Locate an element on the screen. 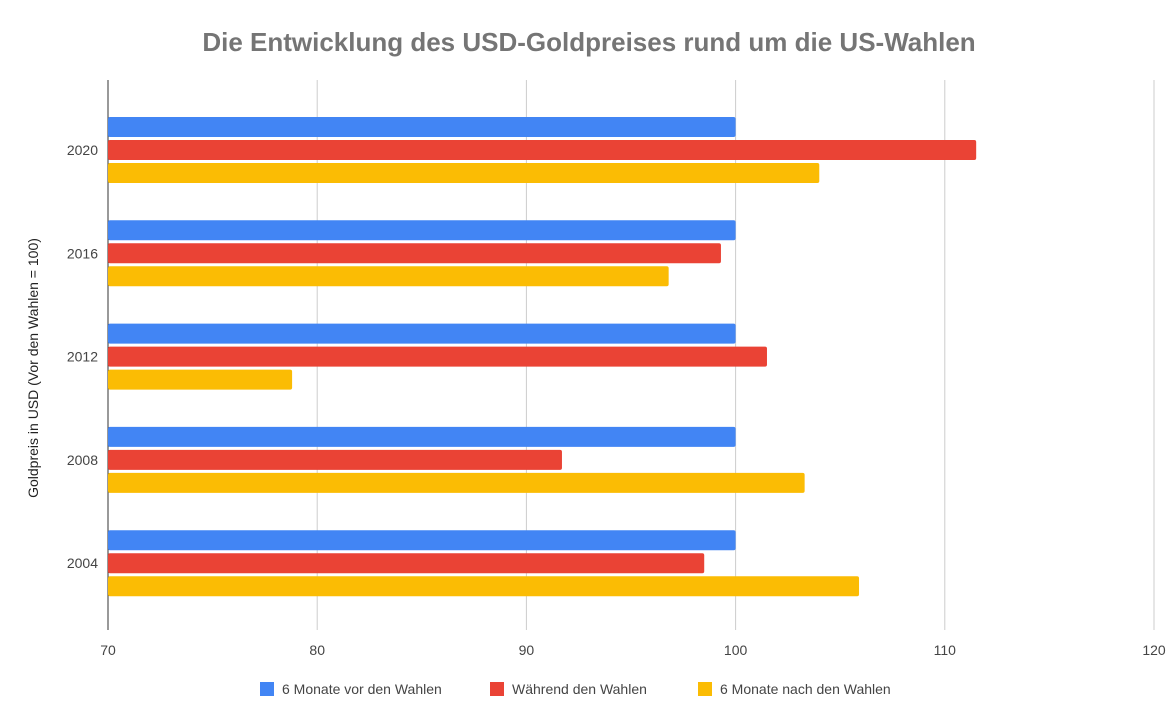 This screenshot has height=710, width=1174. y-axis-label: Goldpreis in USD (Vor den Wahlen = 100) is located at coordinates (33, 368).